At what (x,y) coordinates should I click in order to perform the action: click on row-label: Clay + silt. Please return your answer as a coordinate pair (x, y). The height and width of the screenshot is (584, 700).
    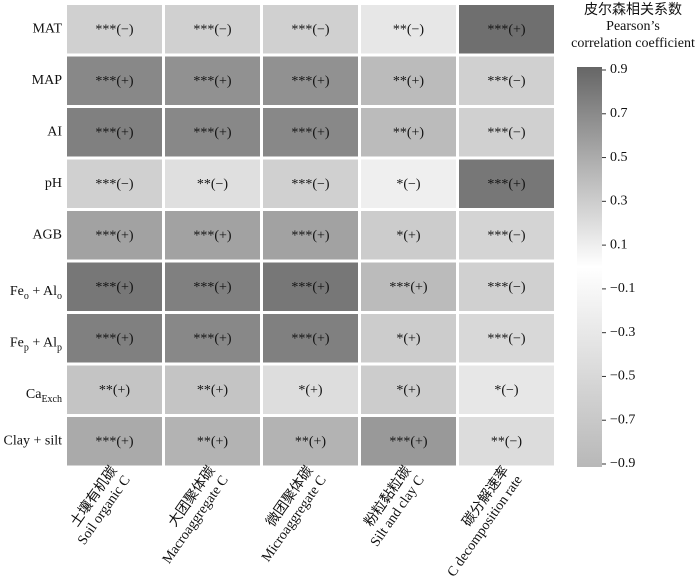
    Looking at the image, I should click on (33, 440).